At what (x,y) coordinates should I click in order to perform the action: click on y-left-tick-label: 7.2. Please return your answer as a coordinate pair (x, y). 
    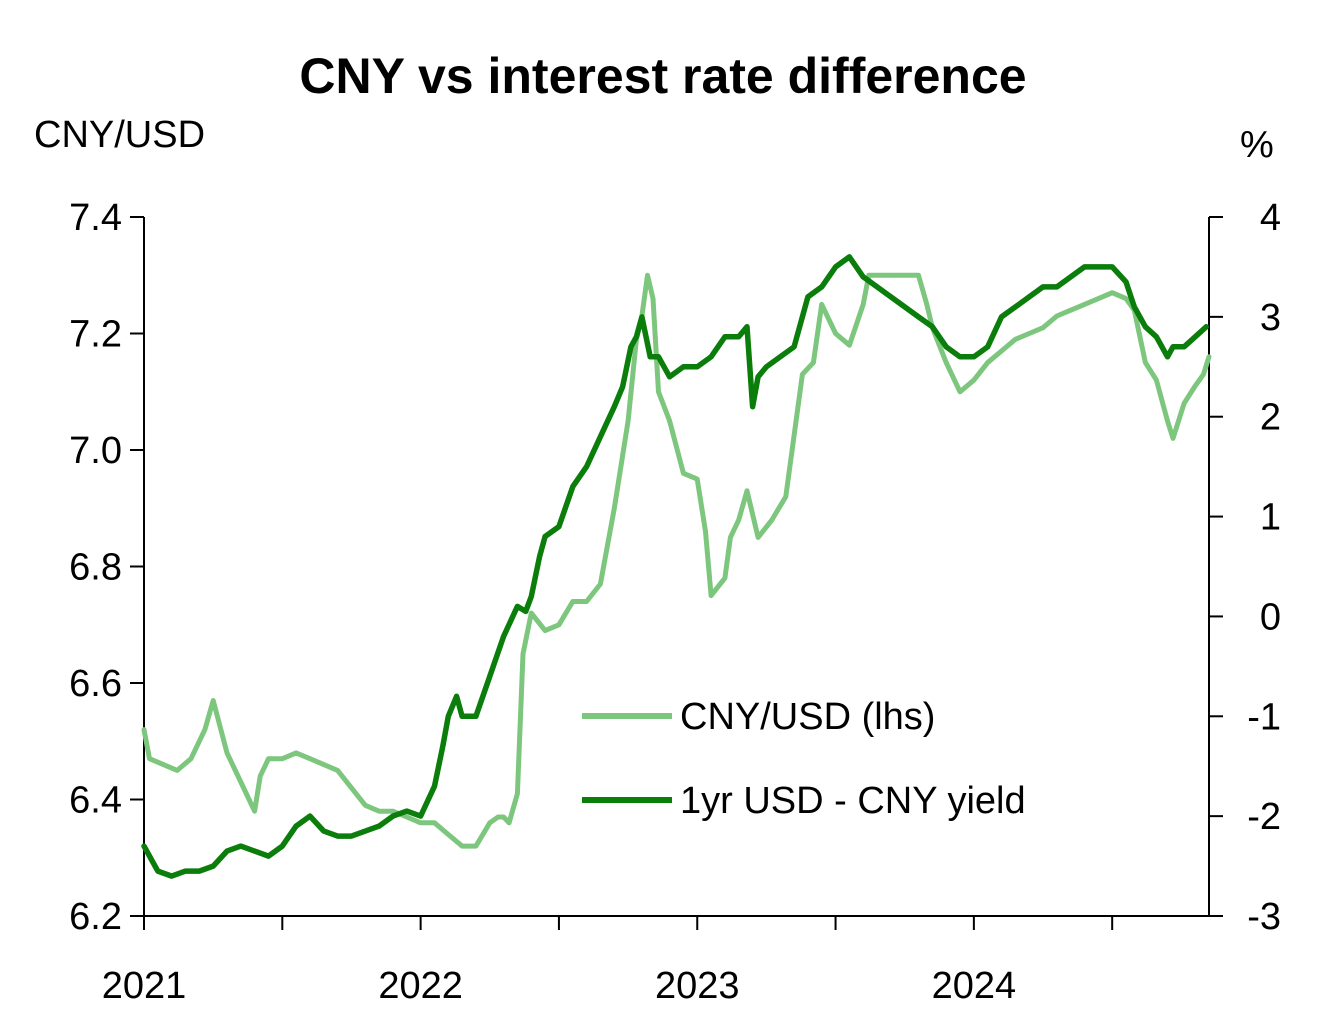
    Looking at the image, I should click on (95, 335).